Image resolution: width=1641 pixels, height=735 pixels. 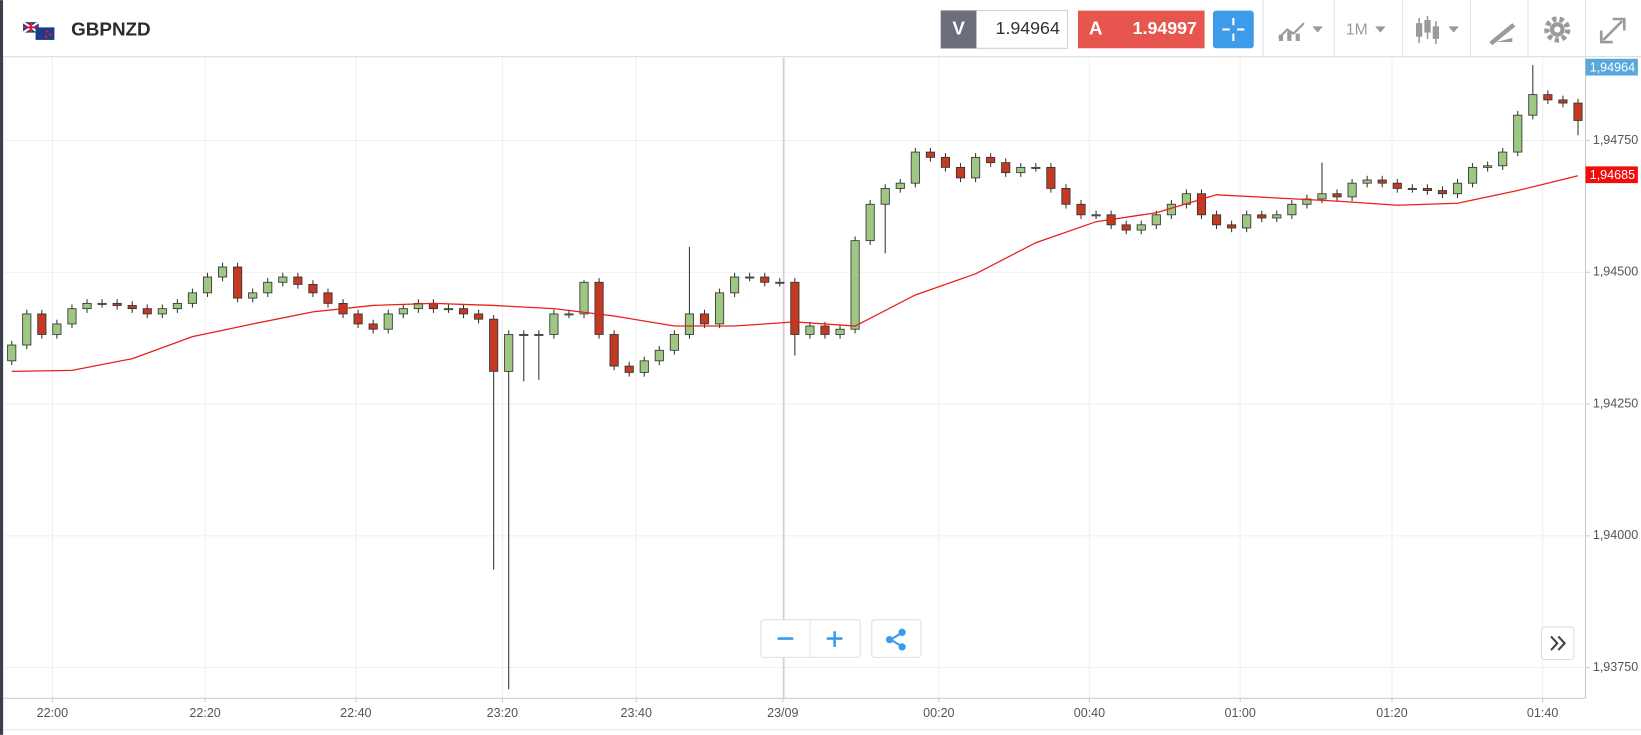 I want to click on zoom-controls, so click(x=841, y=638).